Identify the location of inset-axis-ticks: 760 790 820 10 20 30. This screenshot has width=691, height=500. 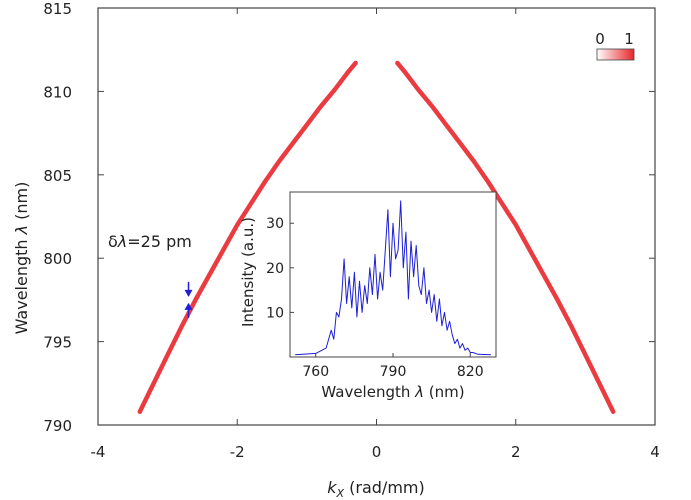
(374, 298).